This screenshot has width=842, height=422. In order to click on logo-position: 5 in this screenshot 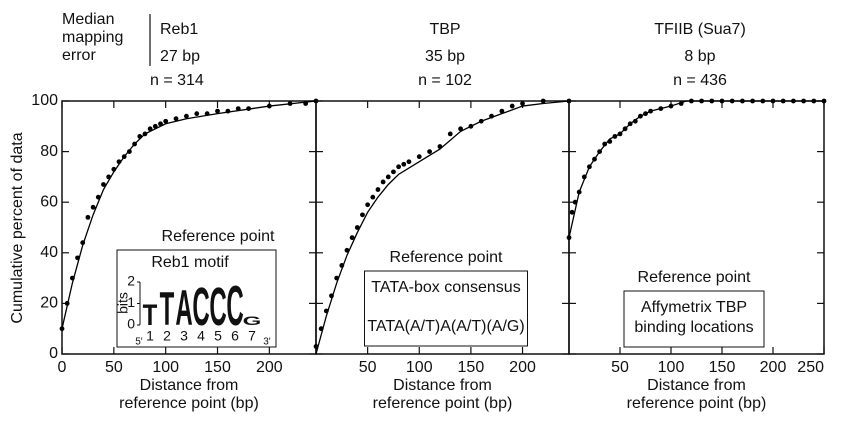, I will do `click(218, 336)`.